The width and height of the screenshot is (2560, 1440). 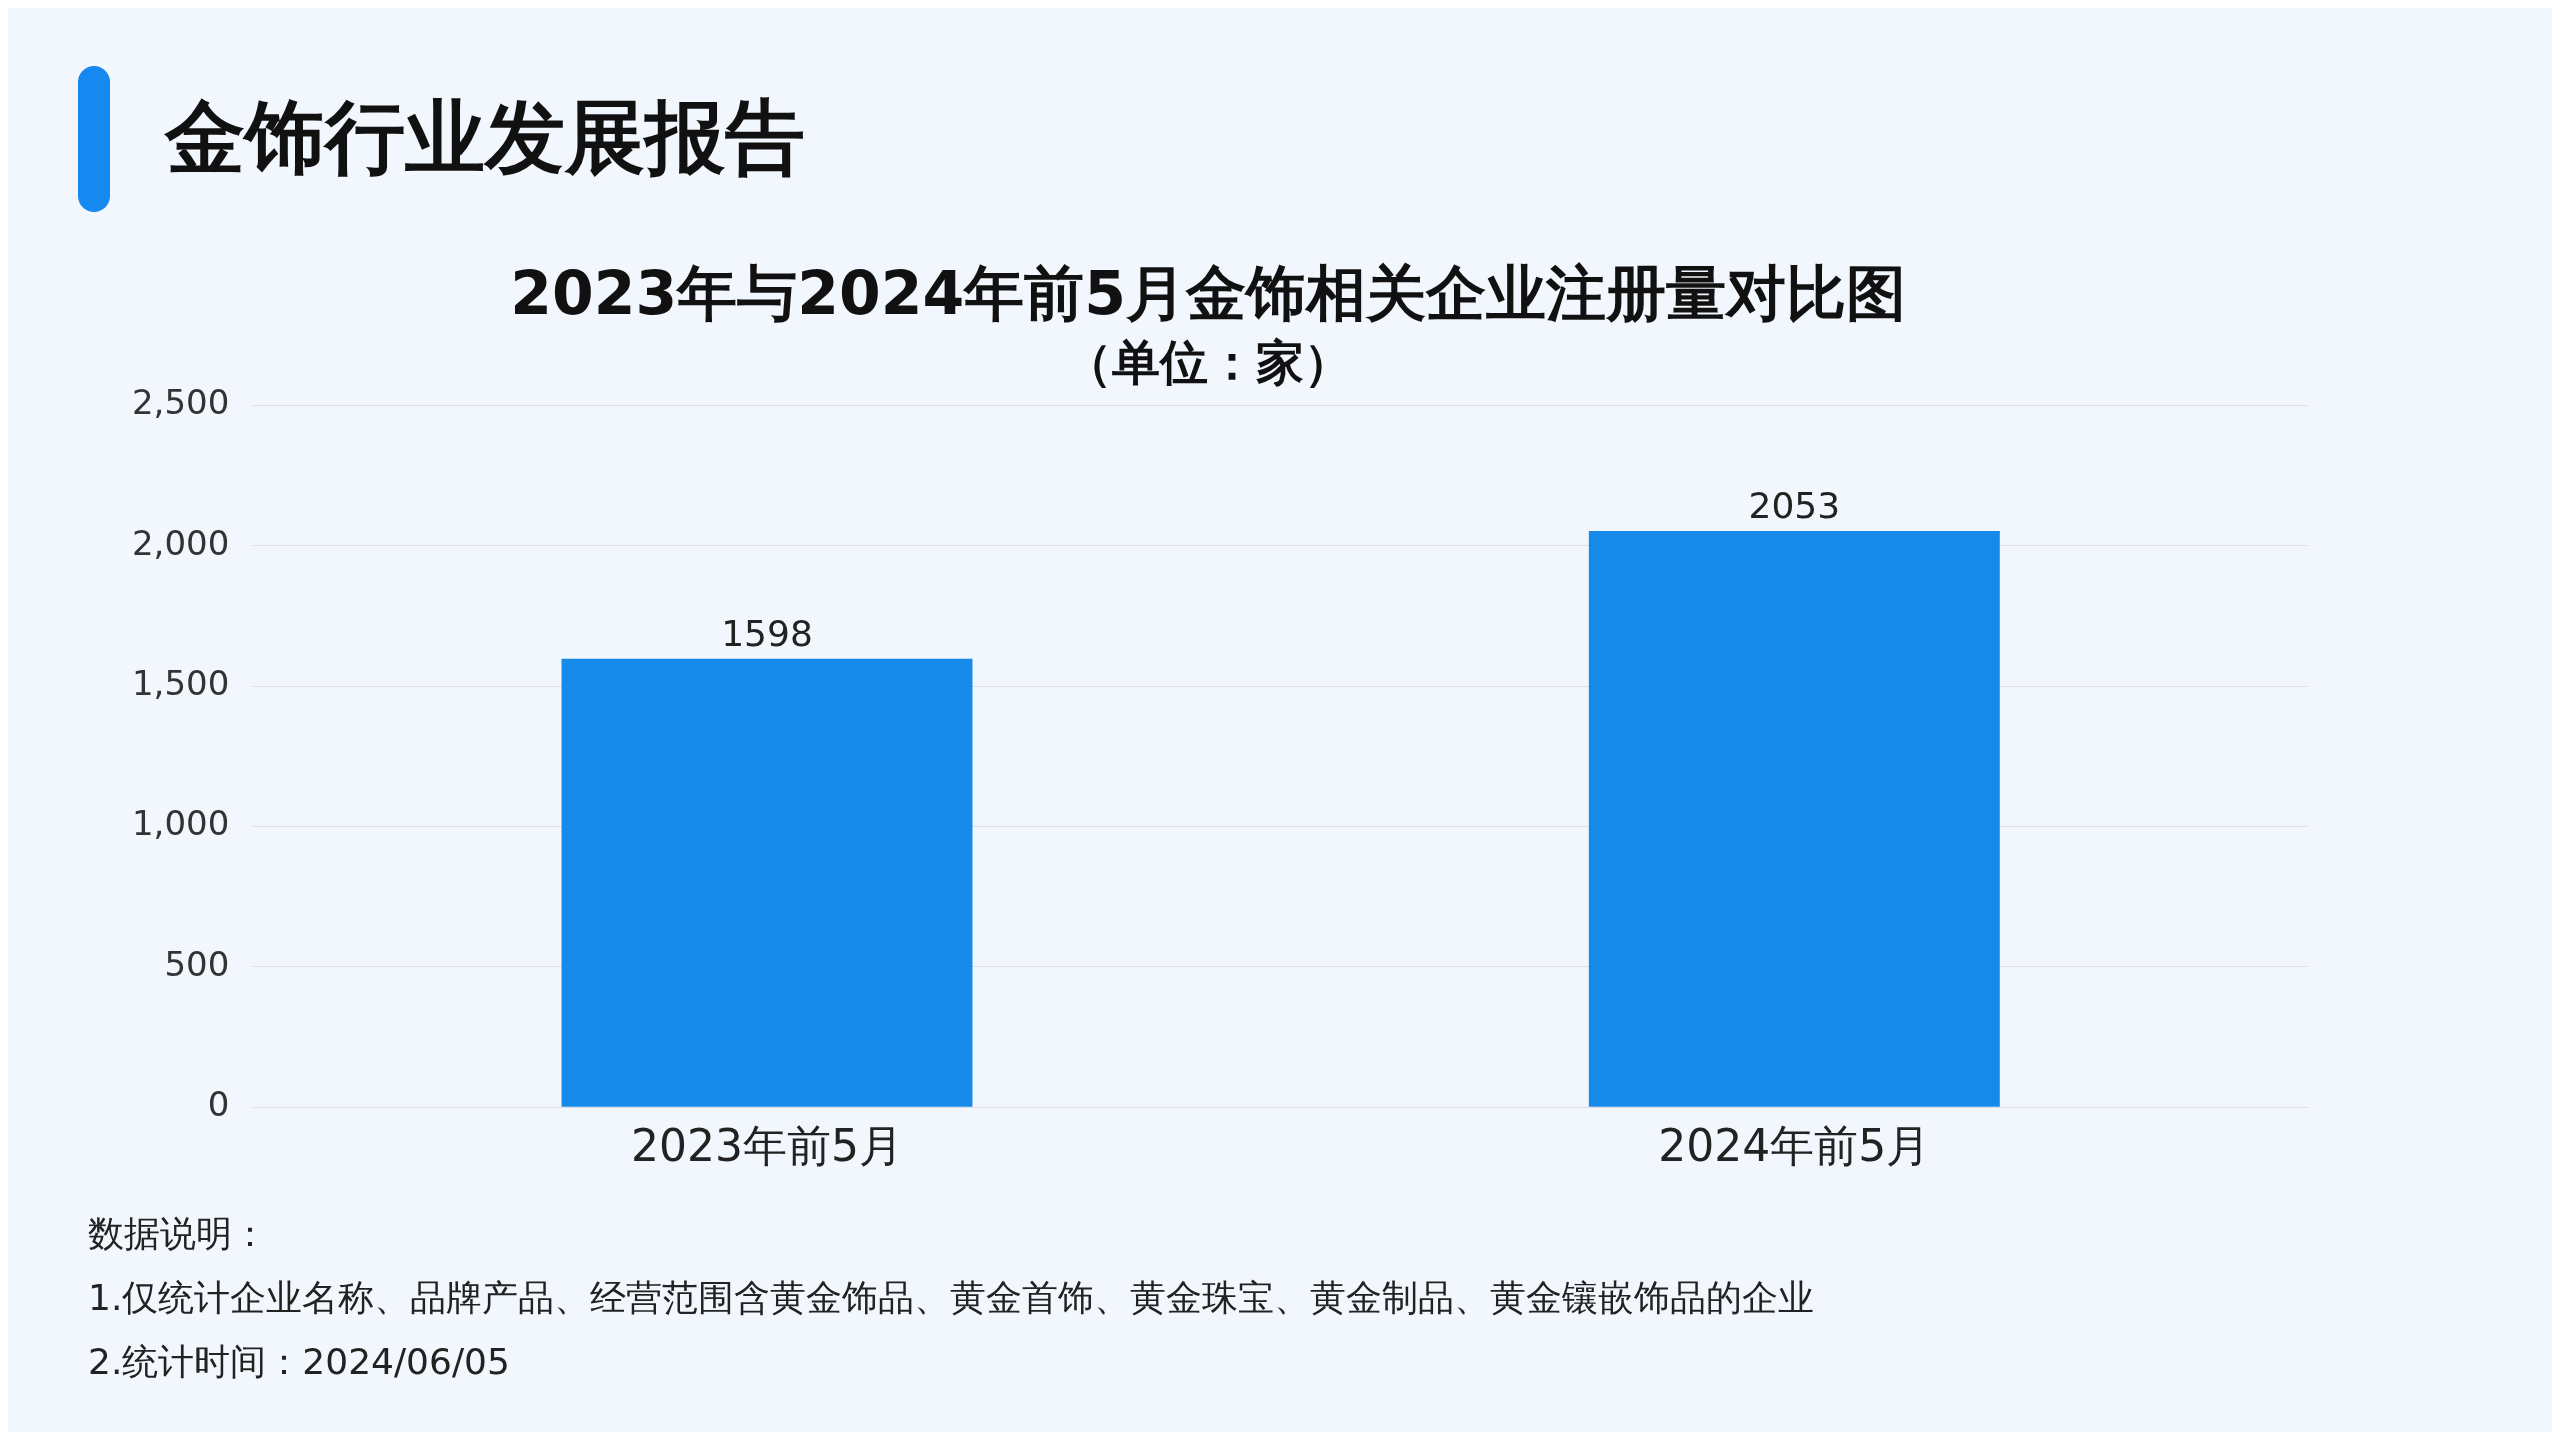 I want to click on y-tick-label: 1,000, so click(x=180, y=823).